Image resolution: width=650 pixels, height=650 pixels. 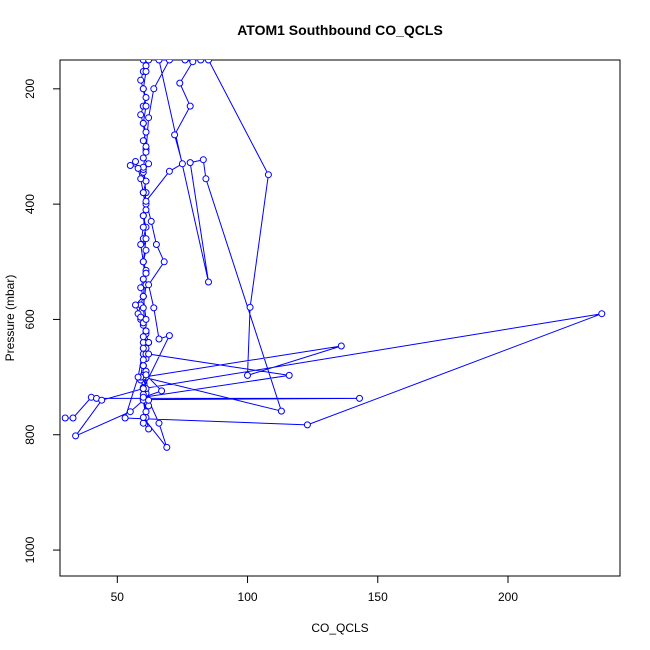 I want to click on x-tick-label: 150, so click(x=378, y=597).